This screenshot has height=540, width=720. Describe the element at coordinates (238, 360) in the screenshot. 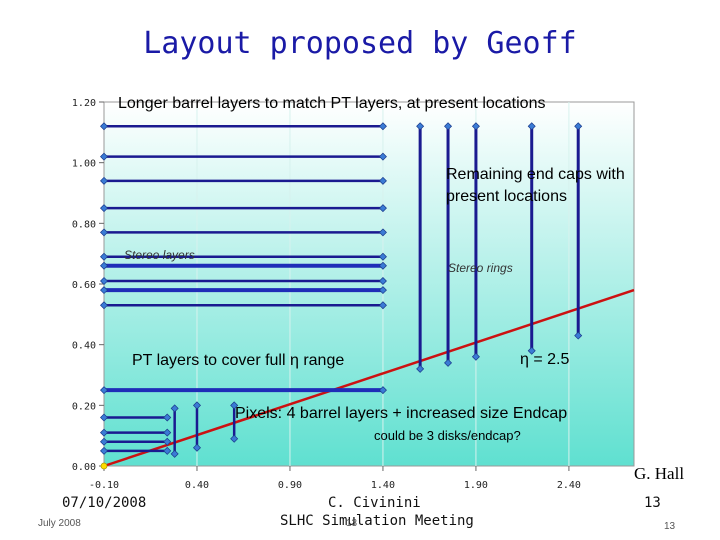

I see `annotation-pt-layers: PT layers to cover full η range` at that location.